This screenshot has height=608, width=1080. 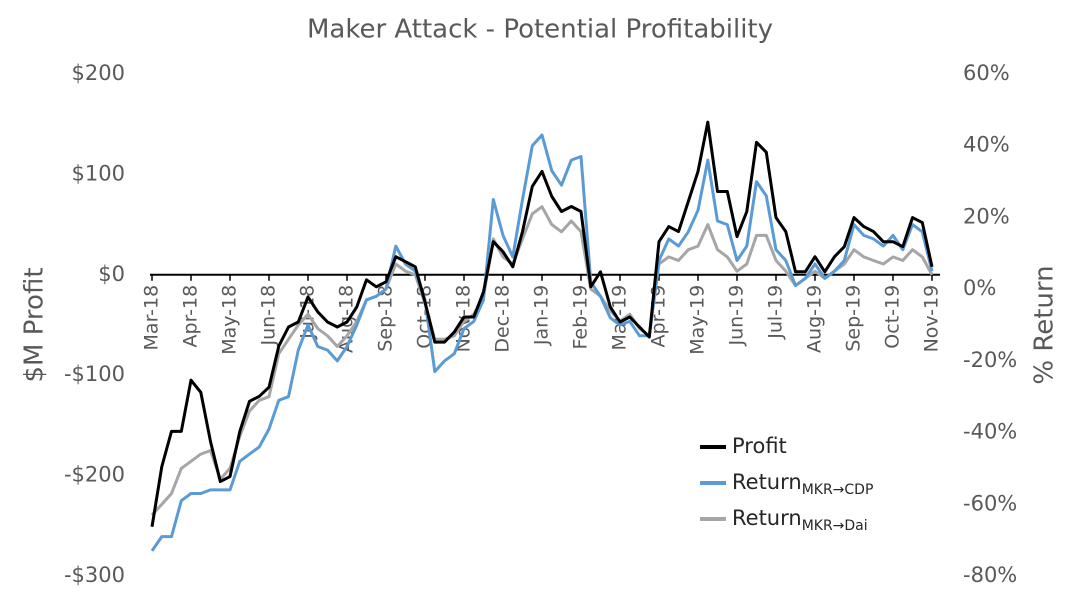 What do you see at coordinates (854, 318) in the screenshot?
I see `x-tick-label: Sep-19` at bounding box center [854, 318].